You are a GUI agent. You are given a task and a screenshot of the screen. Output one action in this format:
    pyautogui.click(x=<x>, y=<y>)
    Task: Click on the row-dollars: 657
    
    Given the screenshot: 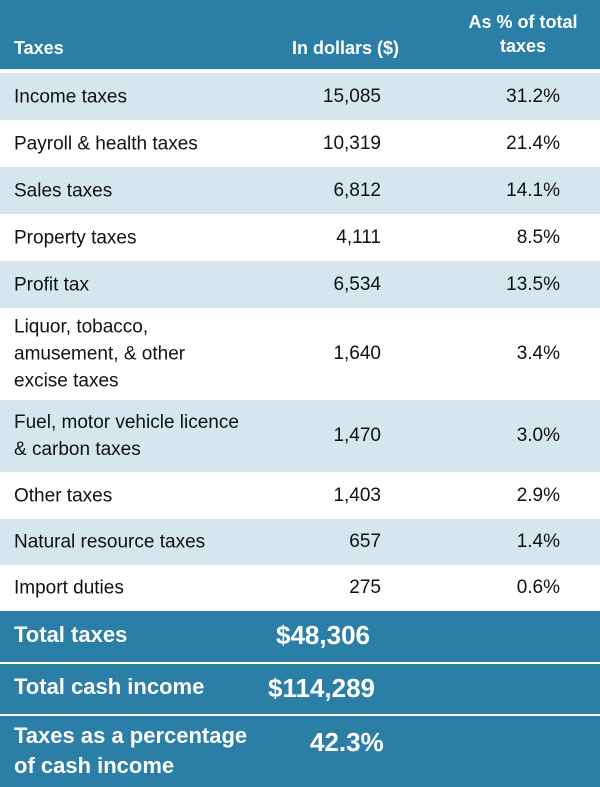 What is the action you would take?
    pyautogui.click(x=365, y=541)
    